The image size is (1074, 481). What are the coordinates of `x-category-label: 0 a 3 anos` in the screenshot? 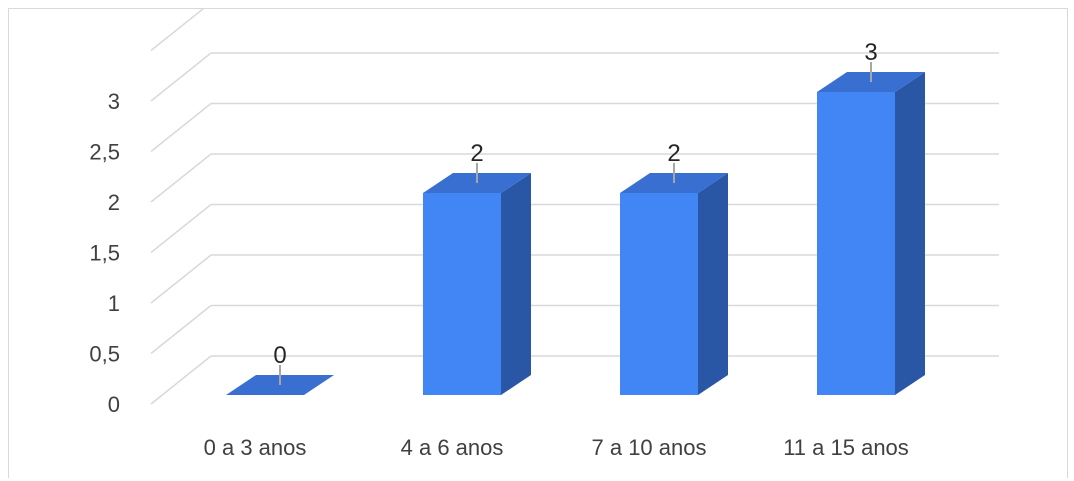 It's located at (255, 447).